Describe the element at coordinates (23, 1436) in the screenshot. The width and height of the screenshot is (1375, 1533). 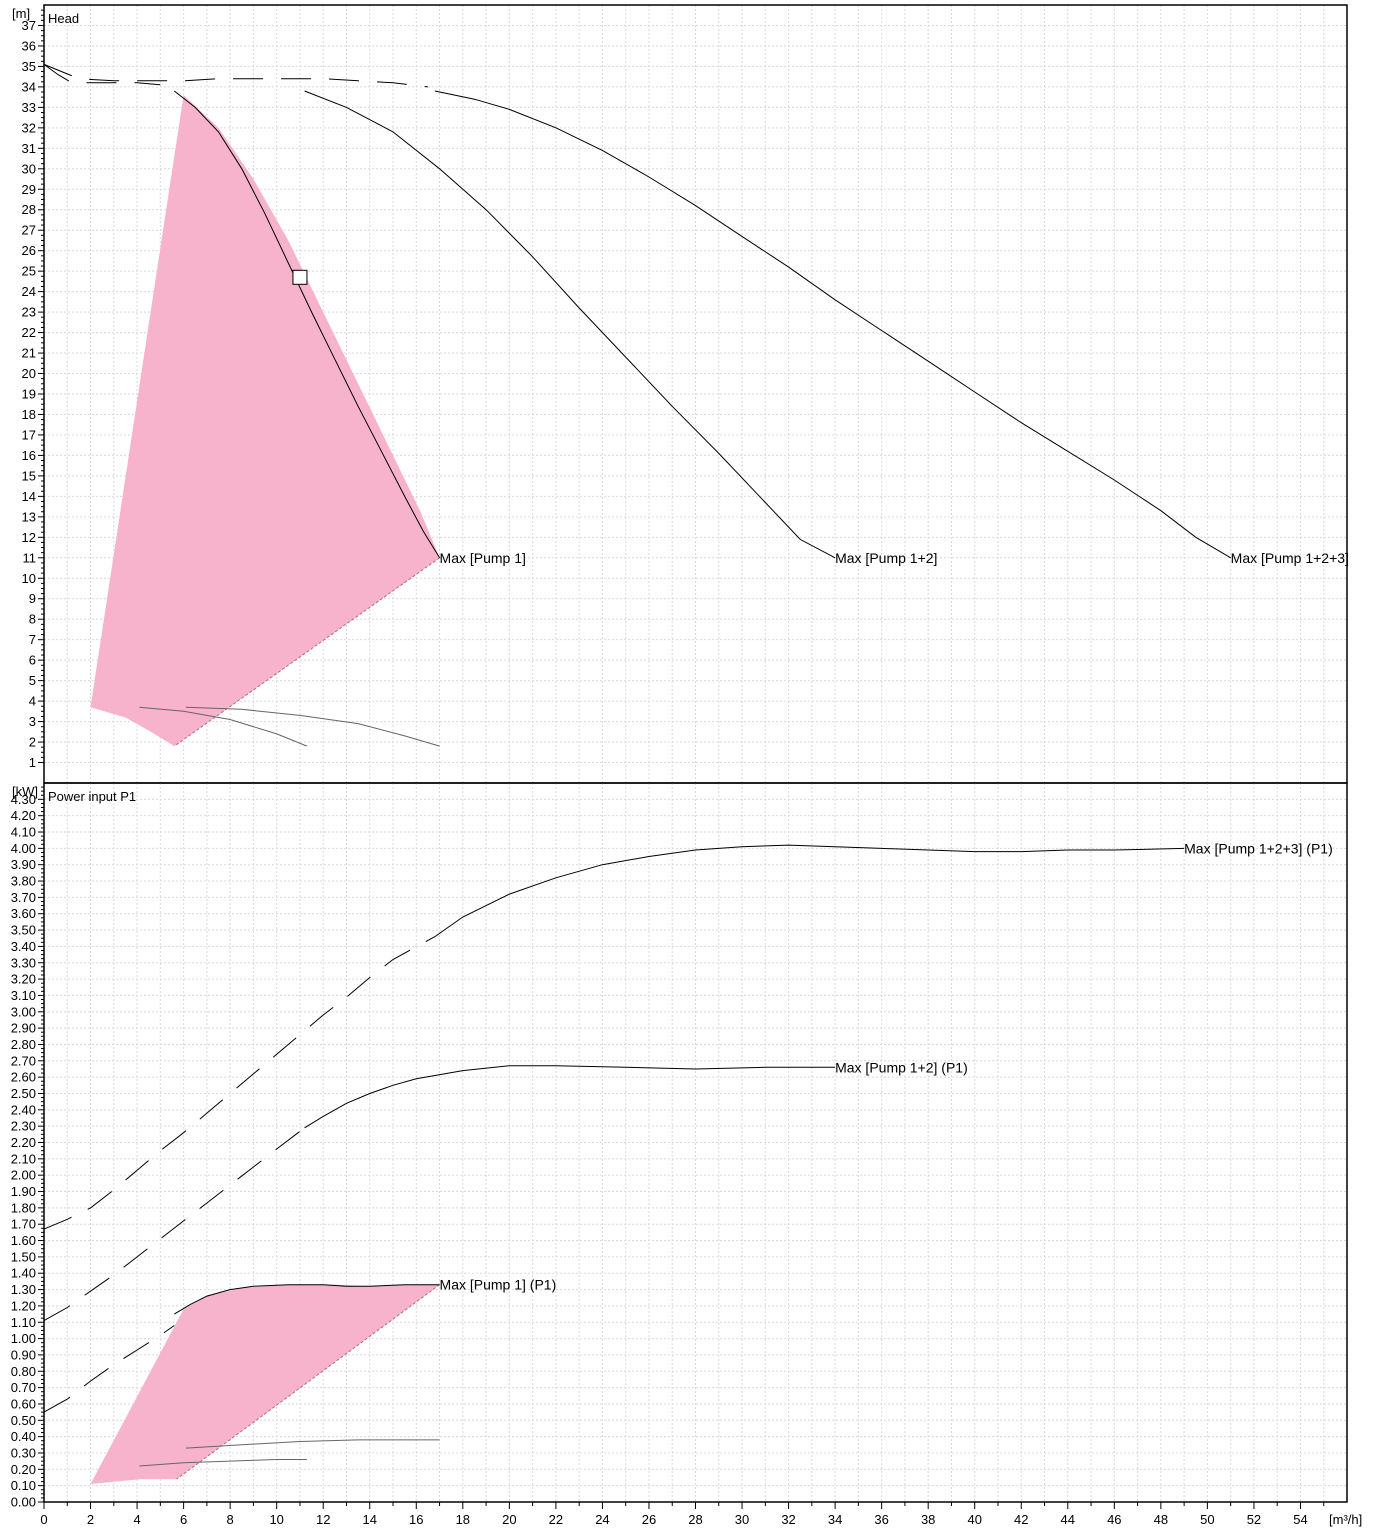
I see `y-tick-label: 0.40` at that location.